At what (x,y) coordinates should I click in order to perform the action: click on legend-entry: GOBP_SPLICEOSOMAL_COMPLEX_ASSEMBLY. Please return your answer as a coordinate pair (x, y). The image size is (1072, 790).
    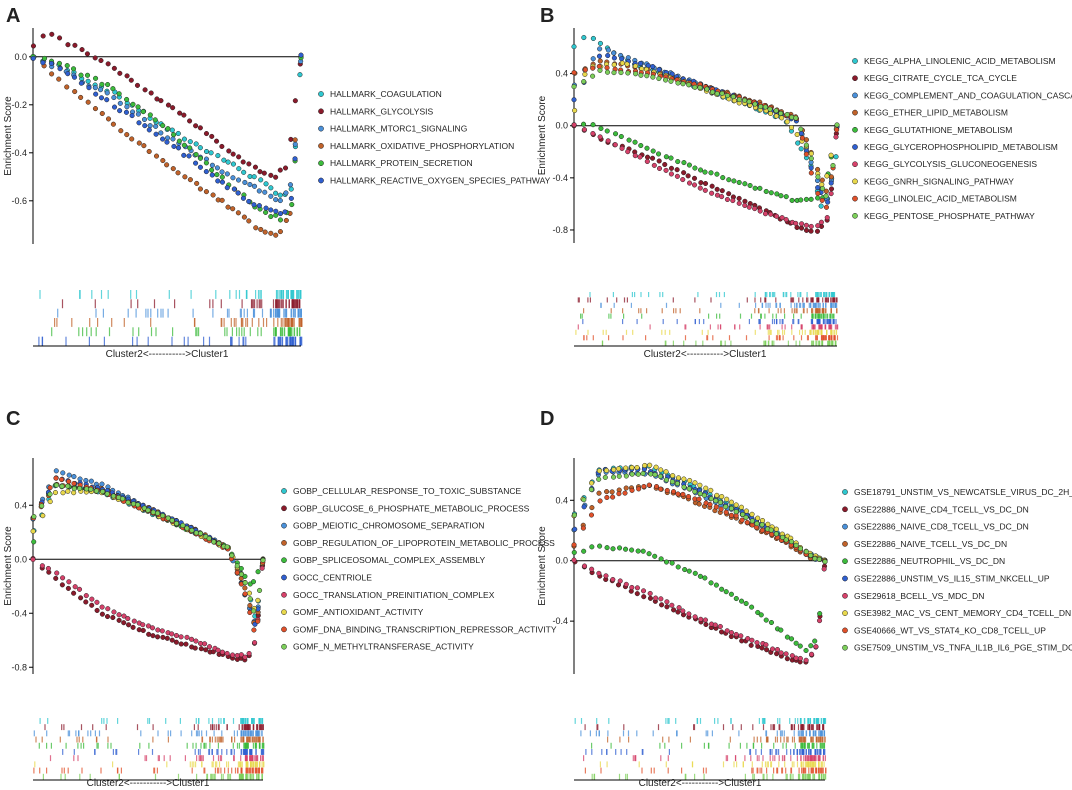
    Looking at the image, I should click on (389, 560).